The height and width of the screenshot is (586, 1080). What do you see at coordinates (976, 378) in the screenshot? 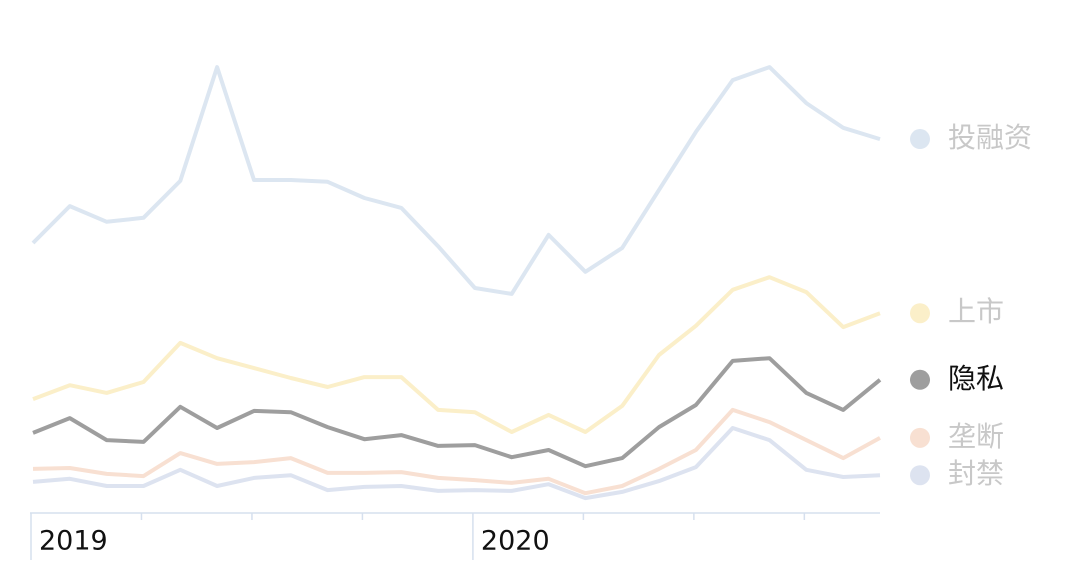
I see `legend-label: 隐私` at bounding box center [976, 378].